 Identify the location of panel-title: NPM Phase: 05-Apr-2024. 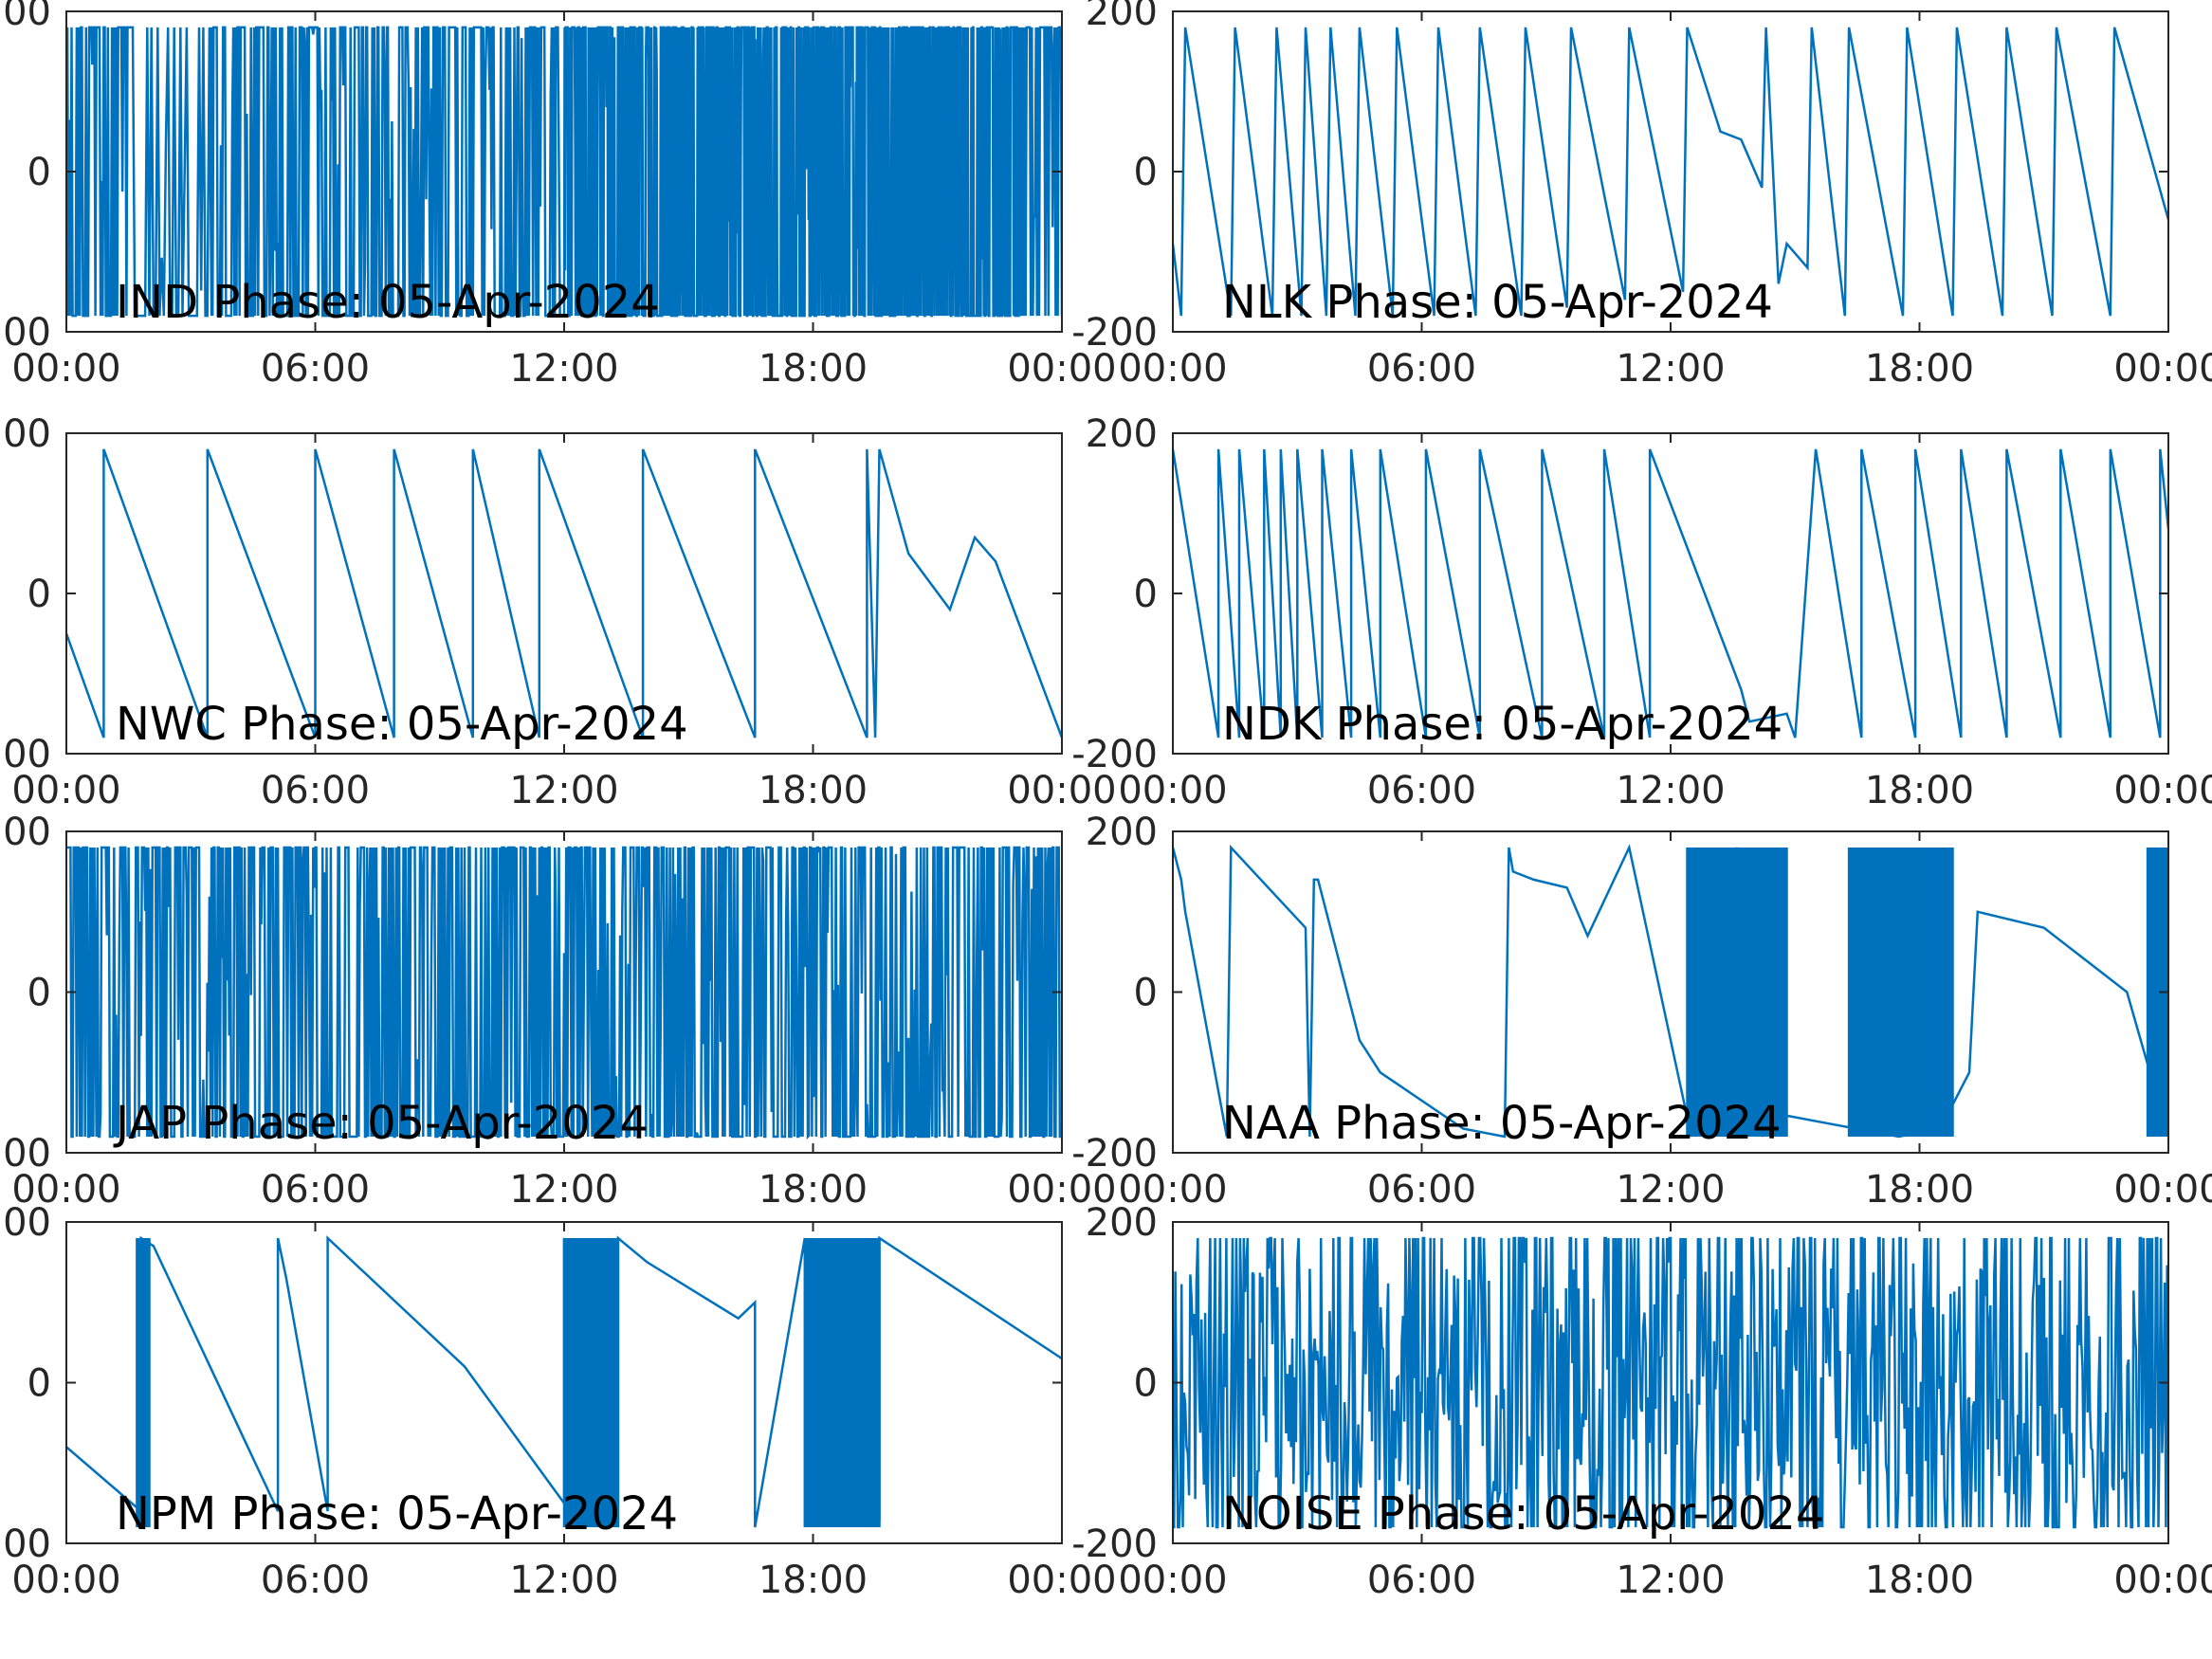
(397, 1513).